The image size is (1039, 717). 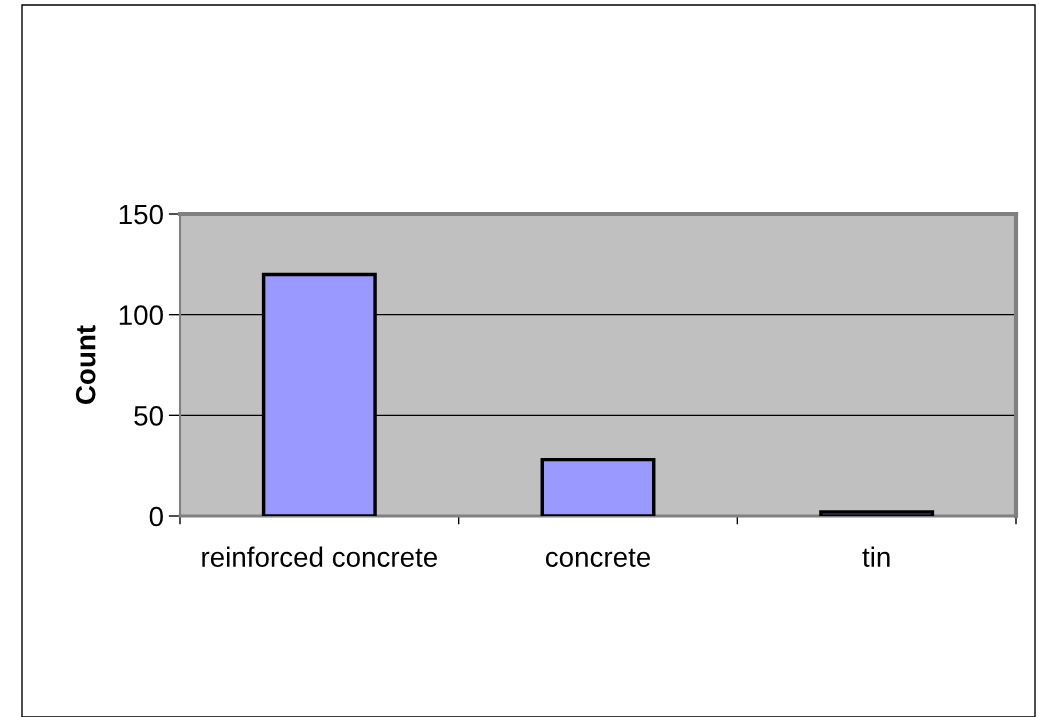 What do you see at coordinates (876, 556) in the screenshot?
I see `x-tick-label: tin` at bounding box center [876, 556].